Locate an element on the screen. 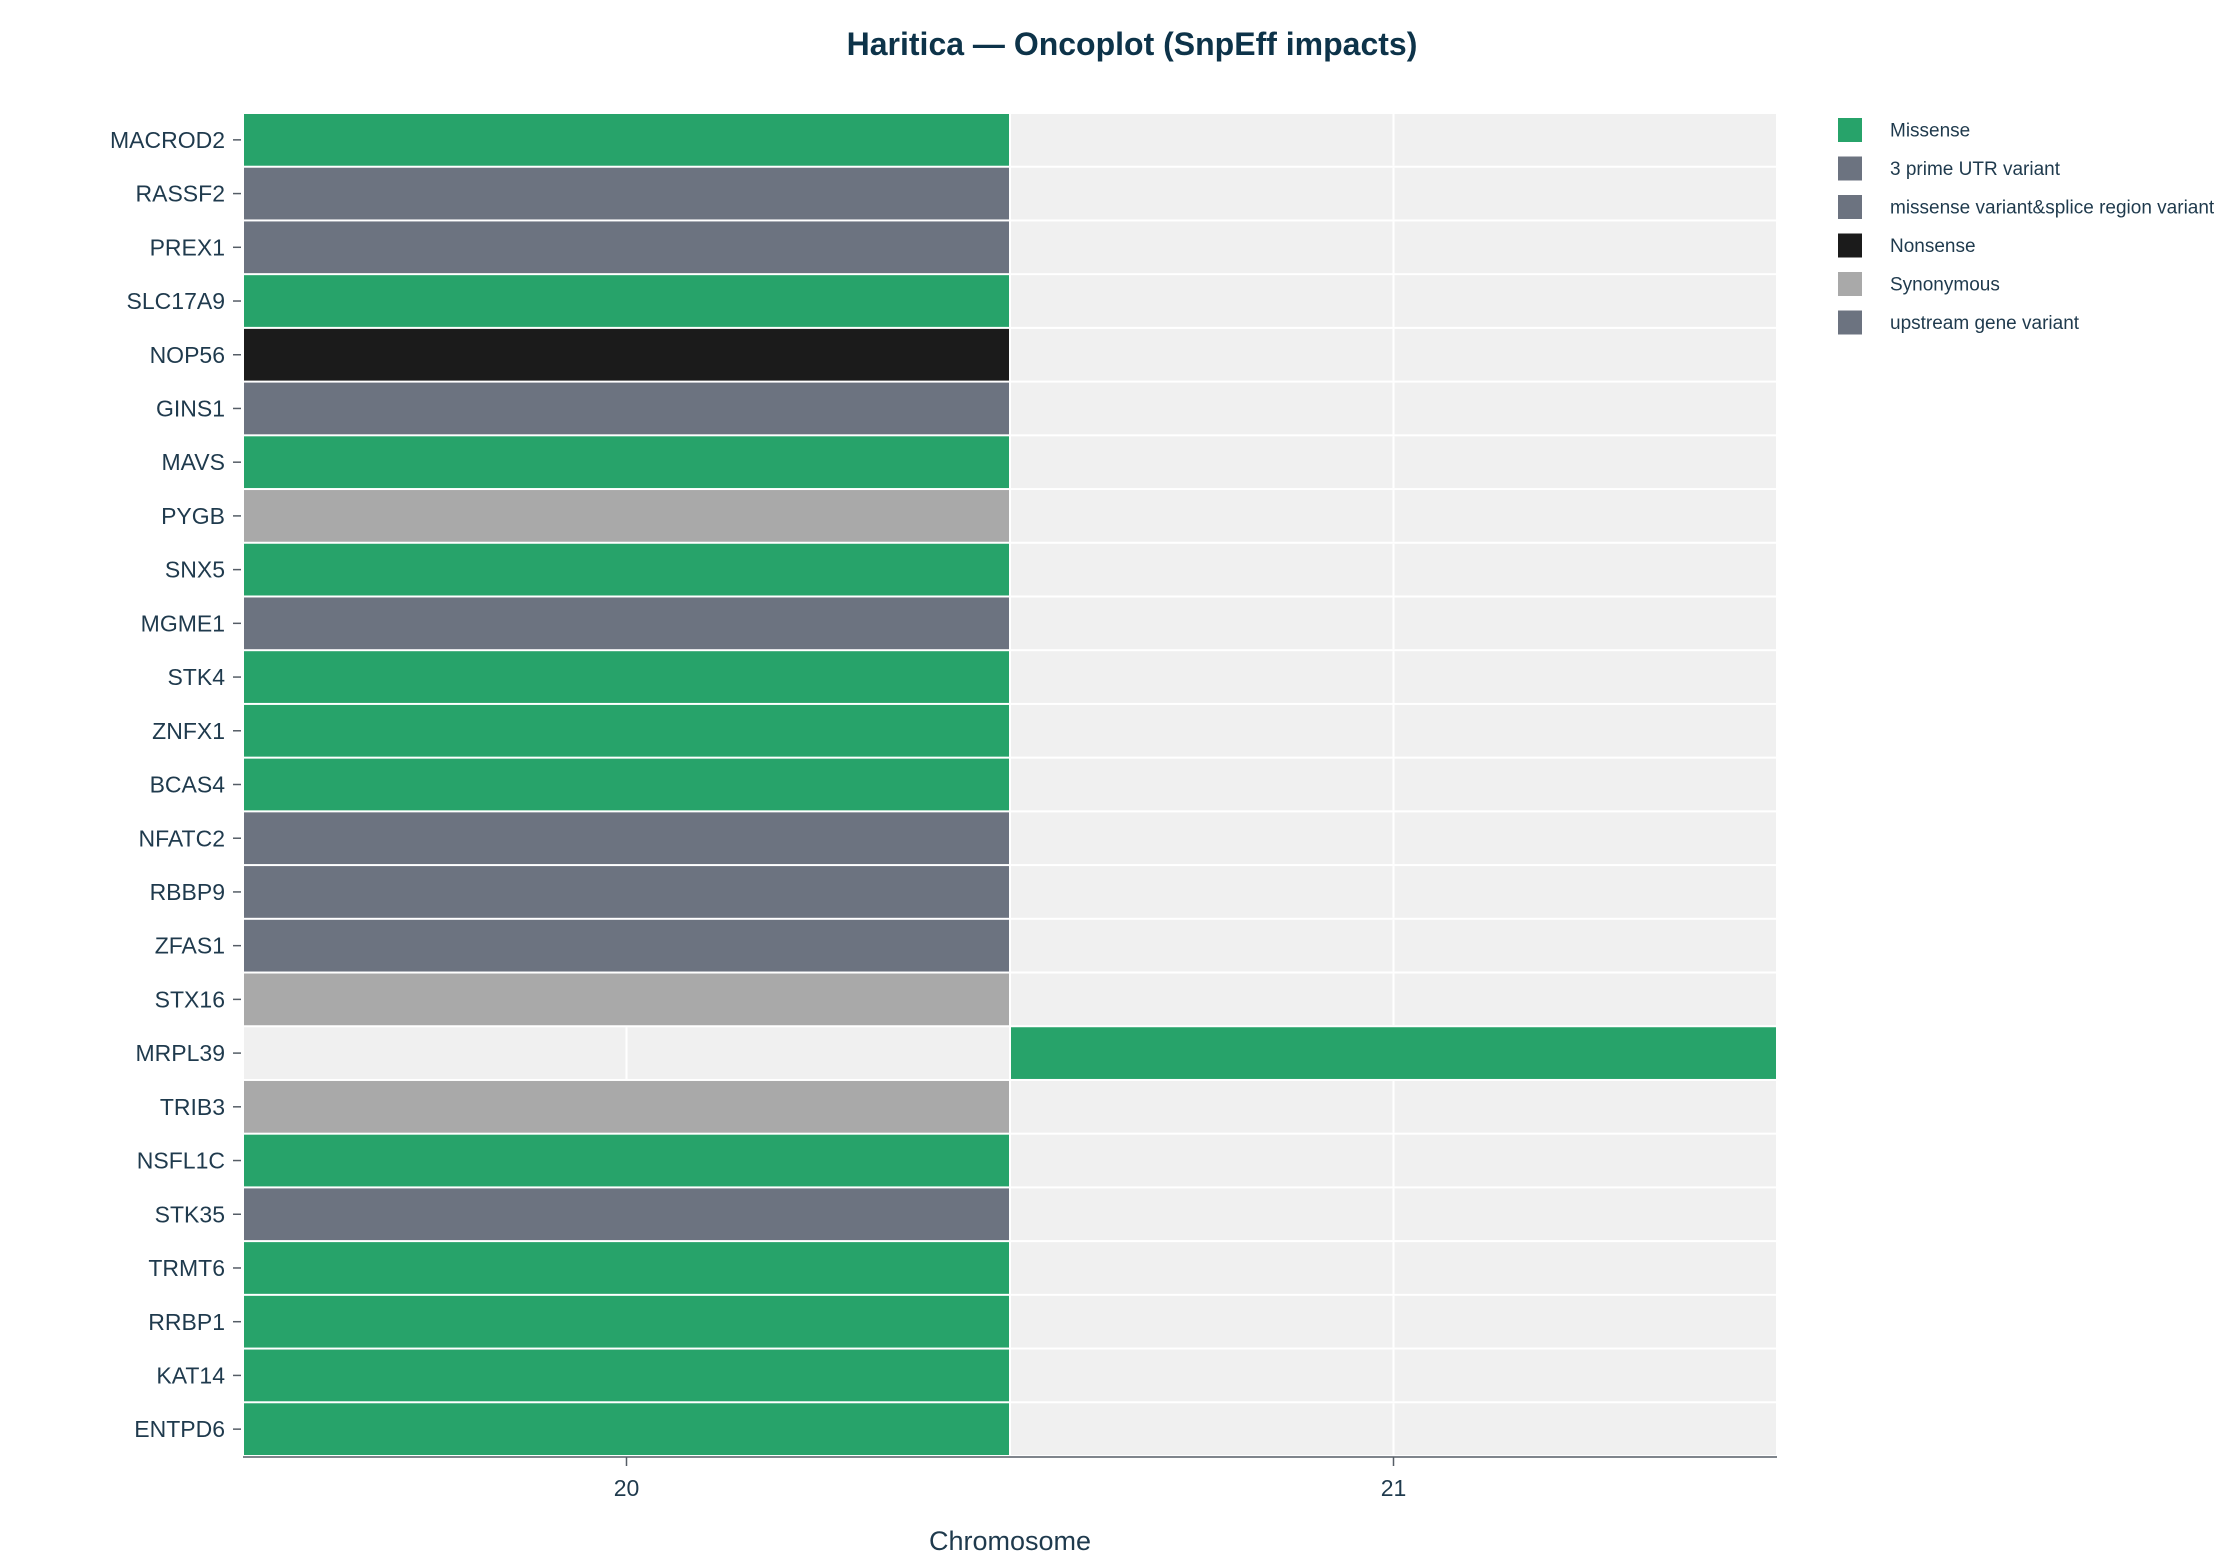  gene-label: NOP56 is located at coordinates (187, 355).